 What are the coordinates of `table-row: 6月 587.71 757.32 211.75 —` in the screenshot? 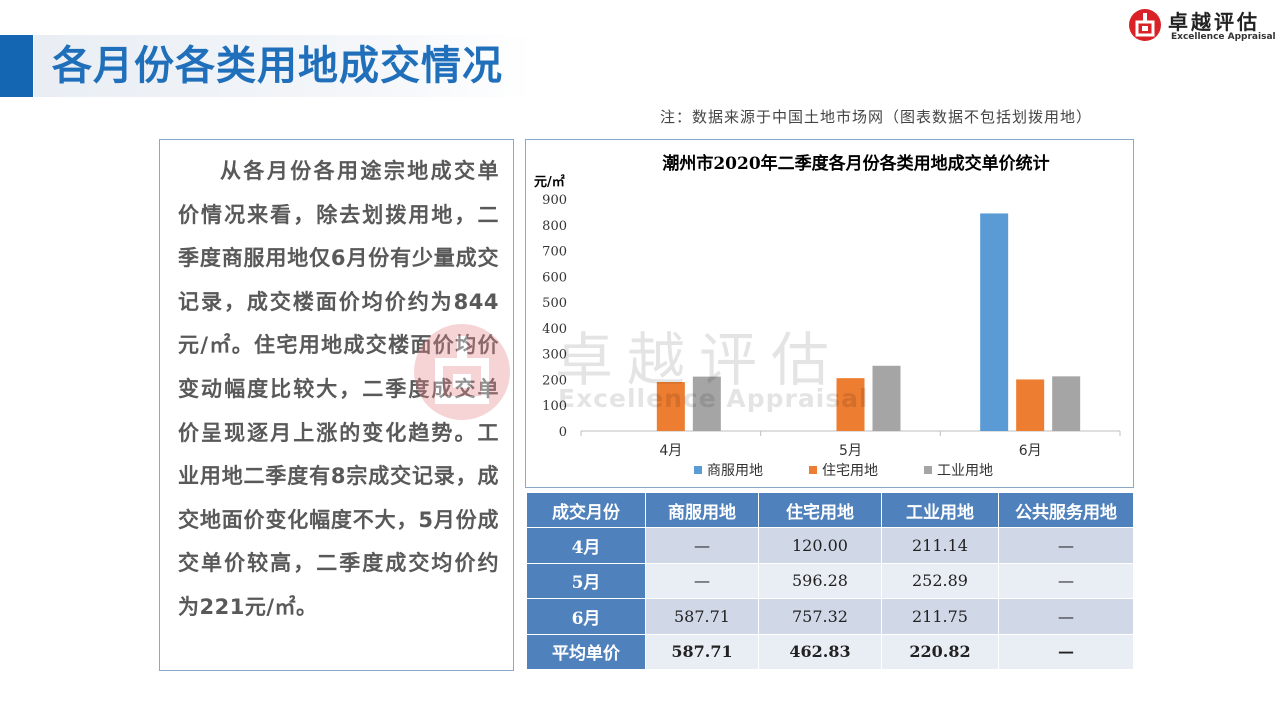 It's located at (830, 616).